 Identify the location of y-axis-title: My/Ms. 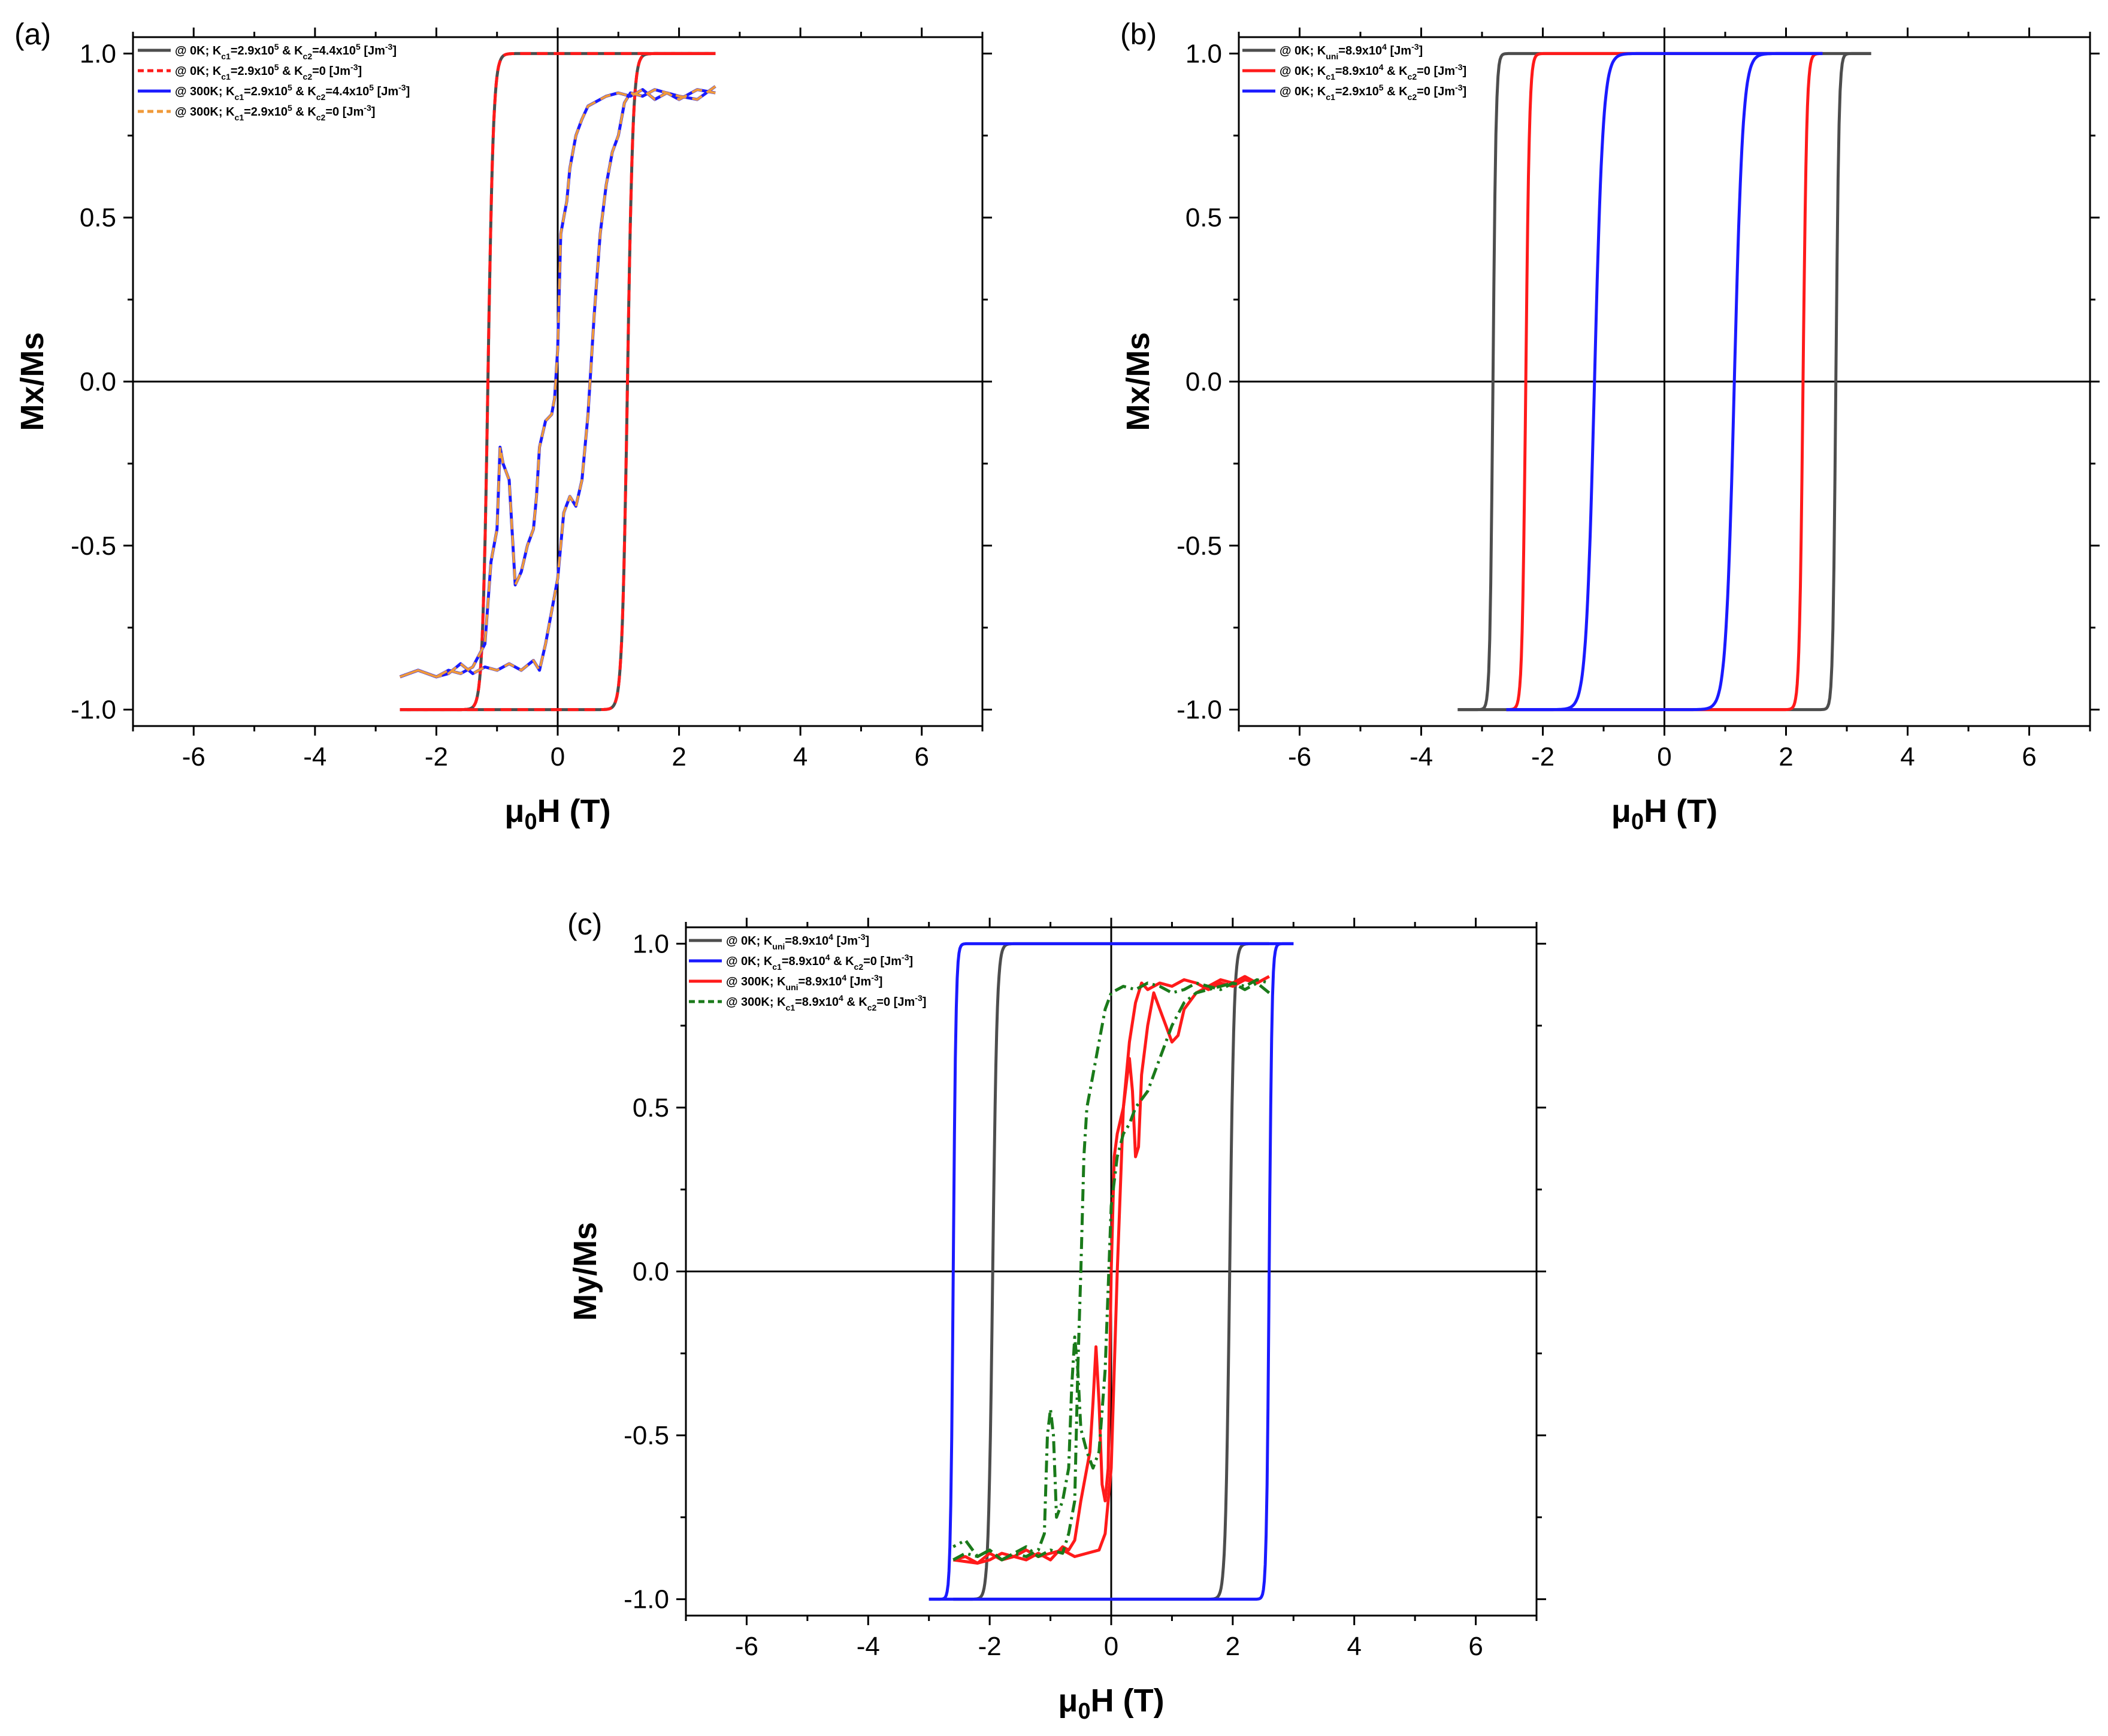
(585, 1272).